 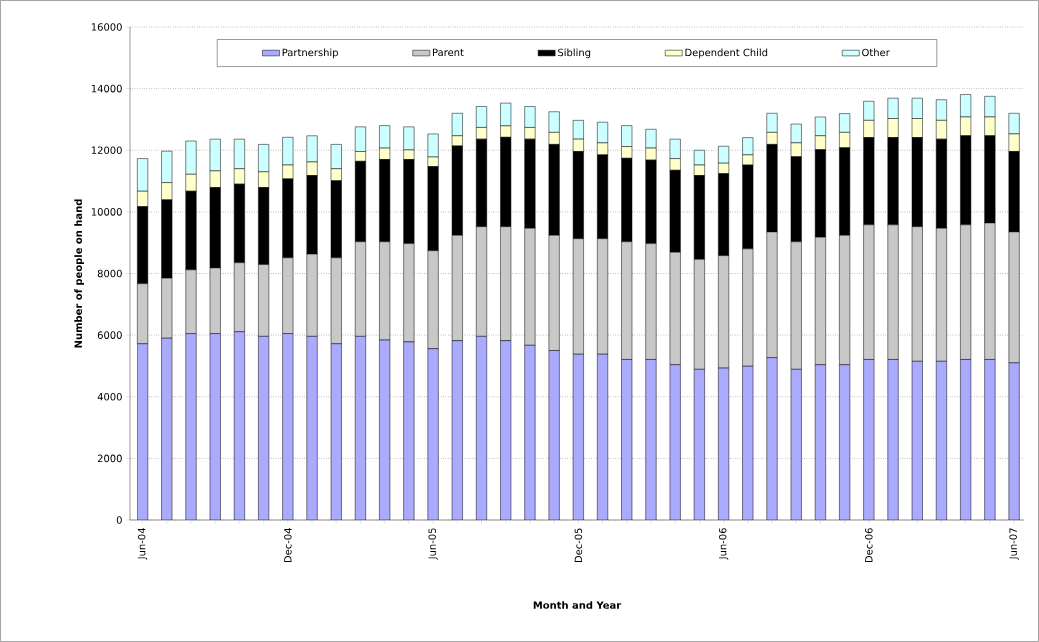 What do you see at coordinates (578, 545) in the screenshot?
I see `x-tick-label: Dec-05` at bounding box center [578, 545].